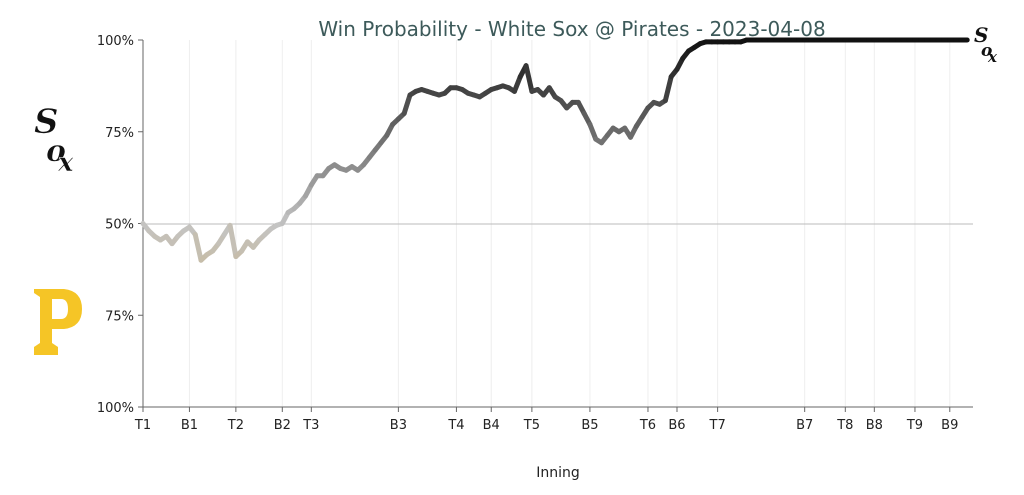  What do you see at coordinates (189, 425) in the screenshot?
I see `x-tick-label: B1` at bounding box center [189, 425].